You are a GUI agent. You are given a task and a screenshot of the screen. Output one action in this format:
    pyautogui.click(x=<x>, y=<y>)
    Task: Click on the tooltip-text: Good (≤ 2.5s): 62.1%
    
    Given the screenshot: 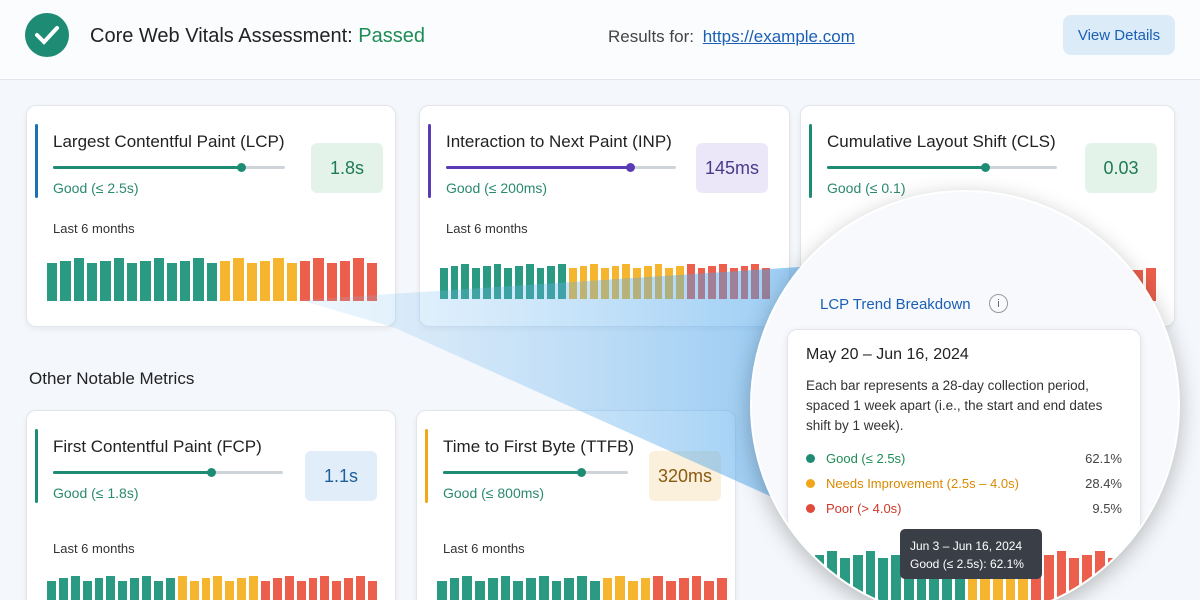 What is the action you would take?
    pyautogui.click(x=967, y=564)
    